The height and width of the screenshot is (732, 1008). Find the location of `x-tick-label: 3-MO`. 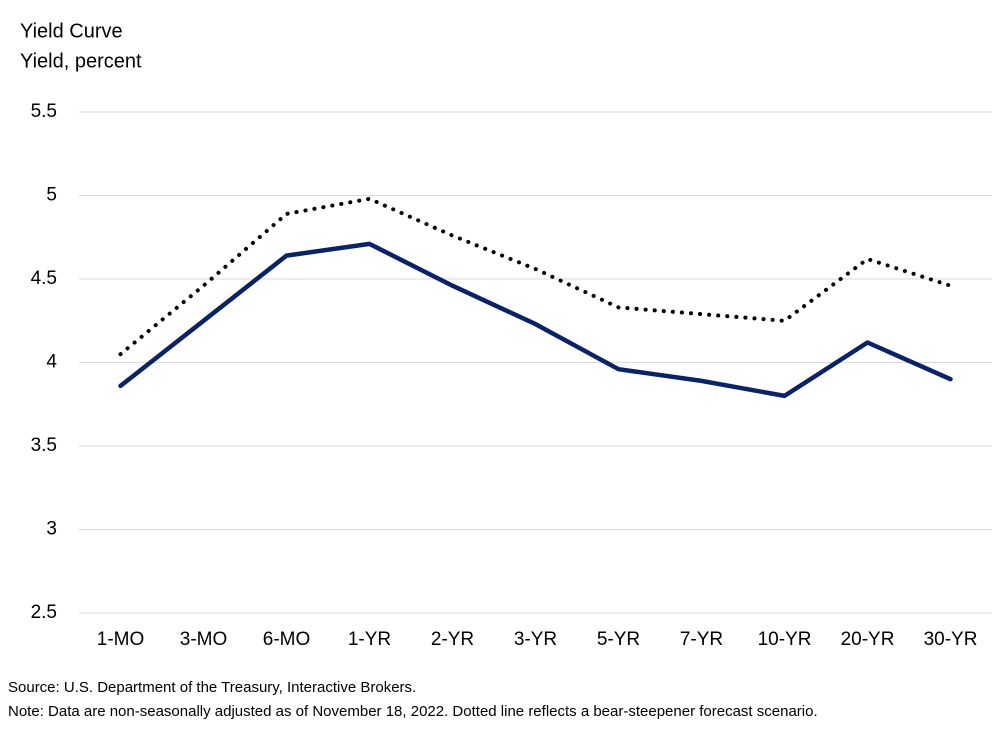

x-tick-label: 3-MO is located at coordinates (204, 639).